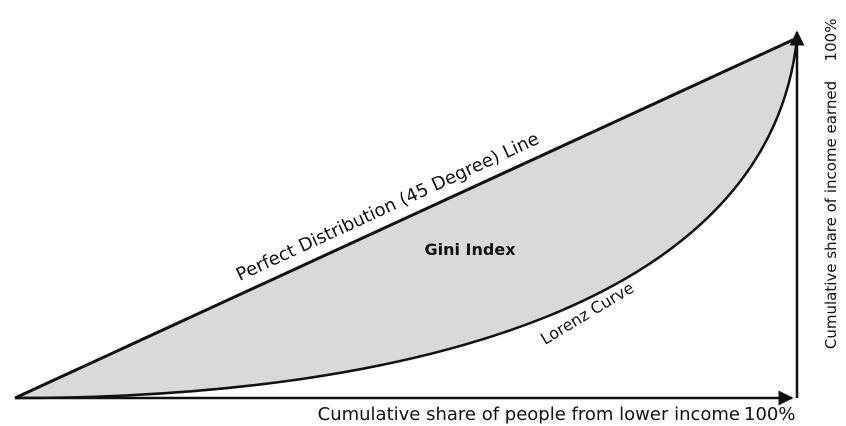 This screenshot has width=846, height=426. I want to click on y-axis-label: Cumulative share of income earned, so click(831, 215).